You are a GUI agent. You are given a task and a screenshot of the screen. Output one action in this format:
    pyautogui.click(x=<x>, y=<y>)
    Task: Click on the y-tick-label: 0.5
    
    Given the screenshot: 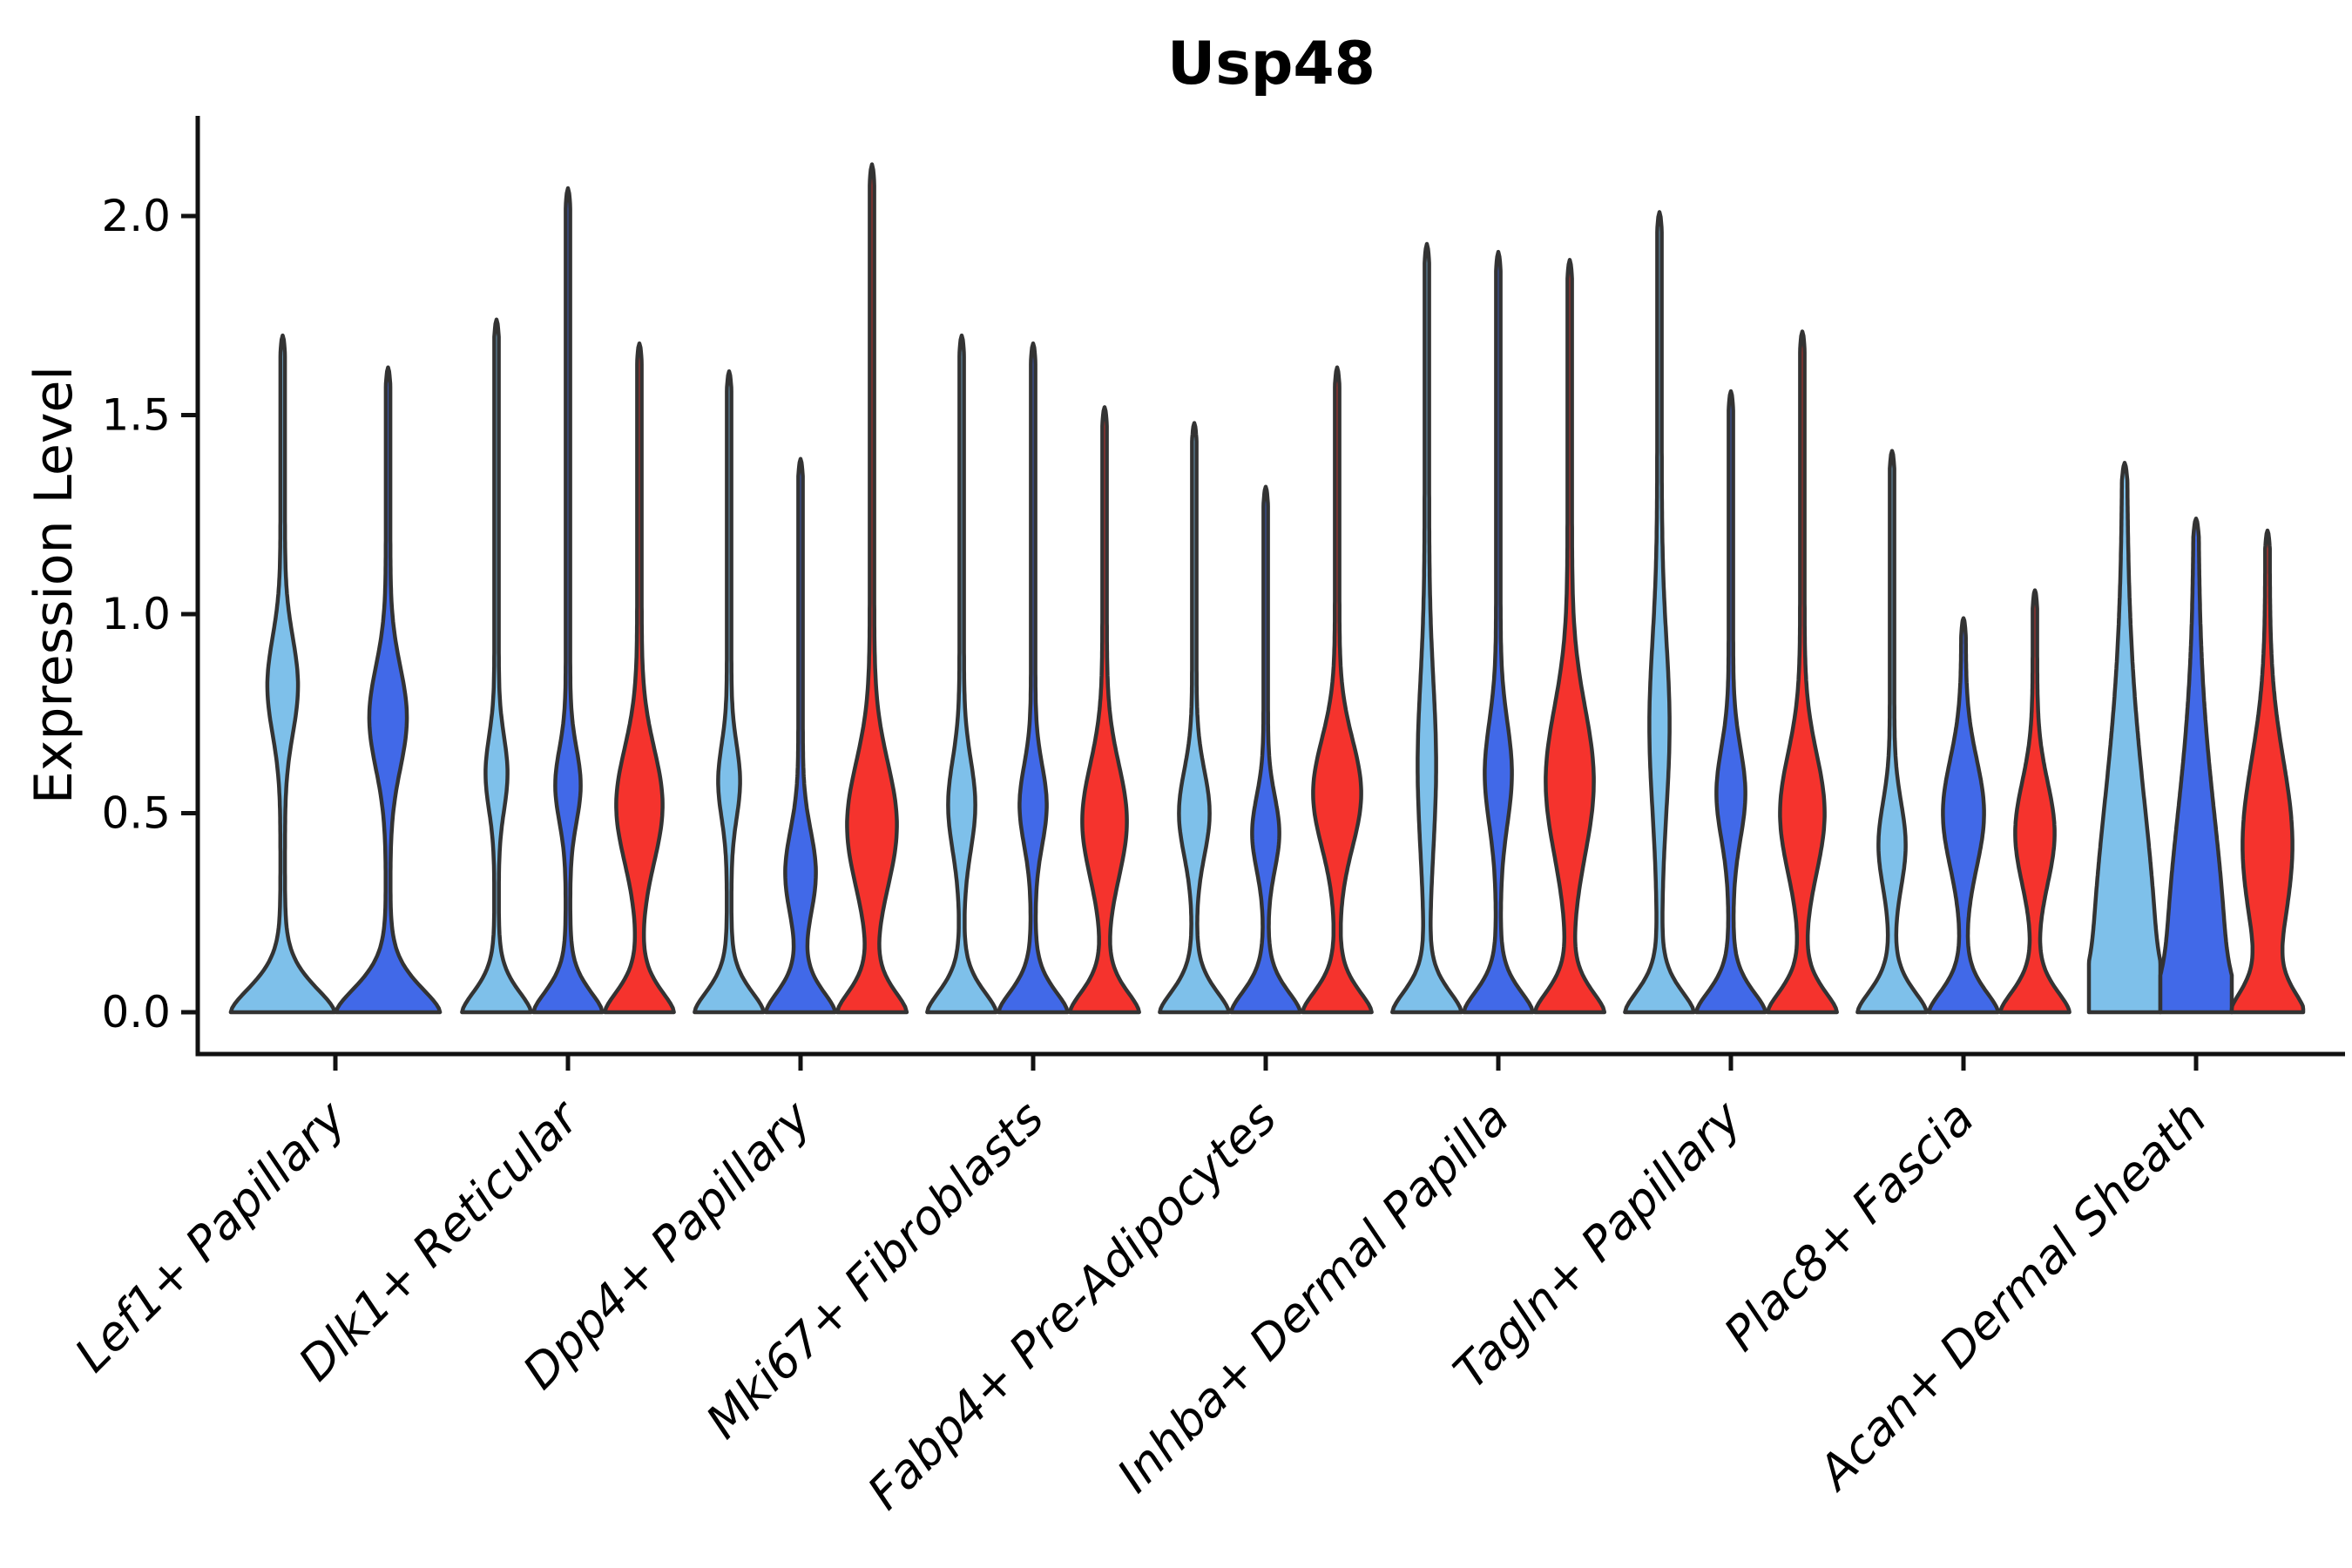 What is the action you would take?
    pyautogui.click(x=136, y=813)
    